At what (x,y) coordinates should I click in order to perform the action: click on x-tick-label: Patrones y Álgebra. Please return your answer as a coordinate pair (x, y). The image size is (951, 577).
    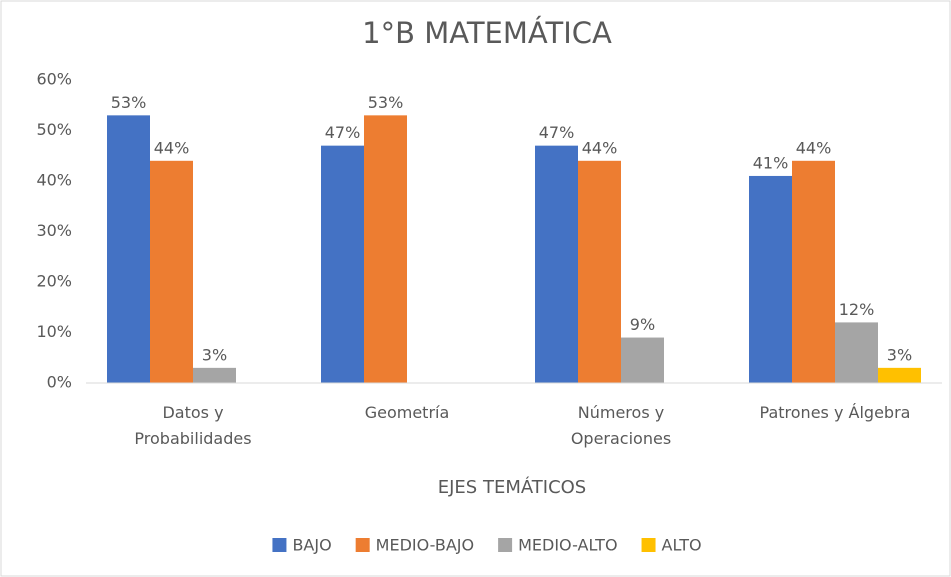
    Looking at the image, I should click on (835, 412).